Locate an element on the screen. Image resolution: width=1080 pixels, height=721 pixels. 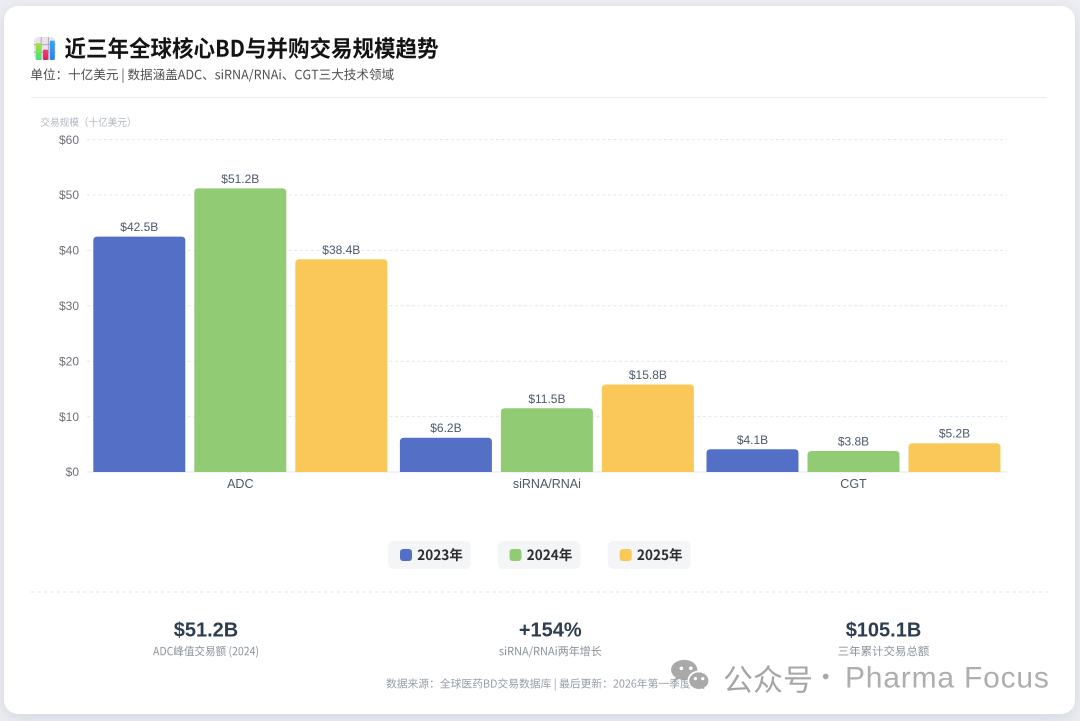
svg-text: $38.4B is located at coordinates (341, 250).